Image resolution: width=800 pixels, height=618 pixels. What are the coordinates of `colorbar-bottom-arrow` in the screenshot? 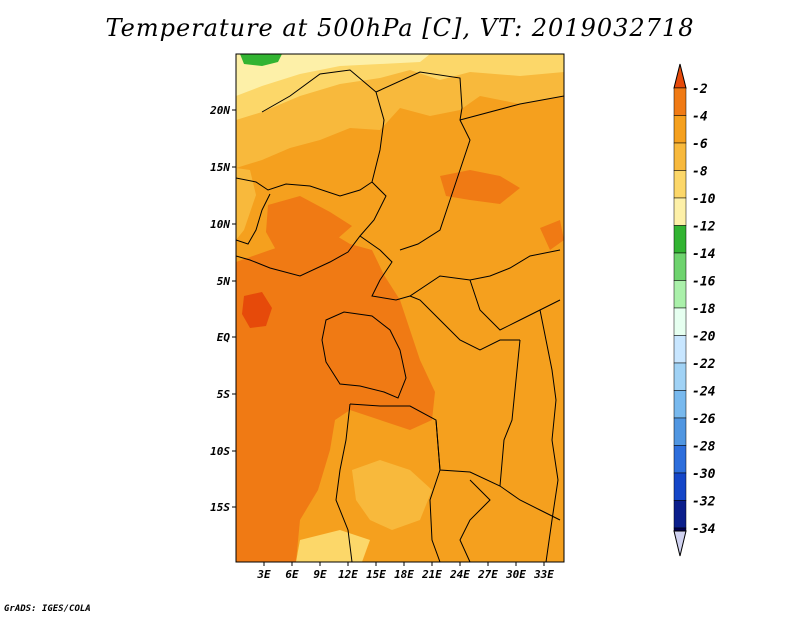 It's located at (680, 543).